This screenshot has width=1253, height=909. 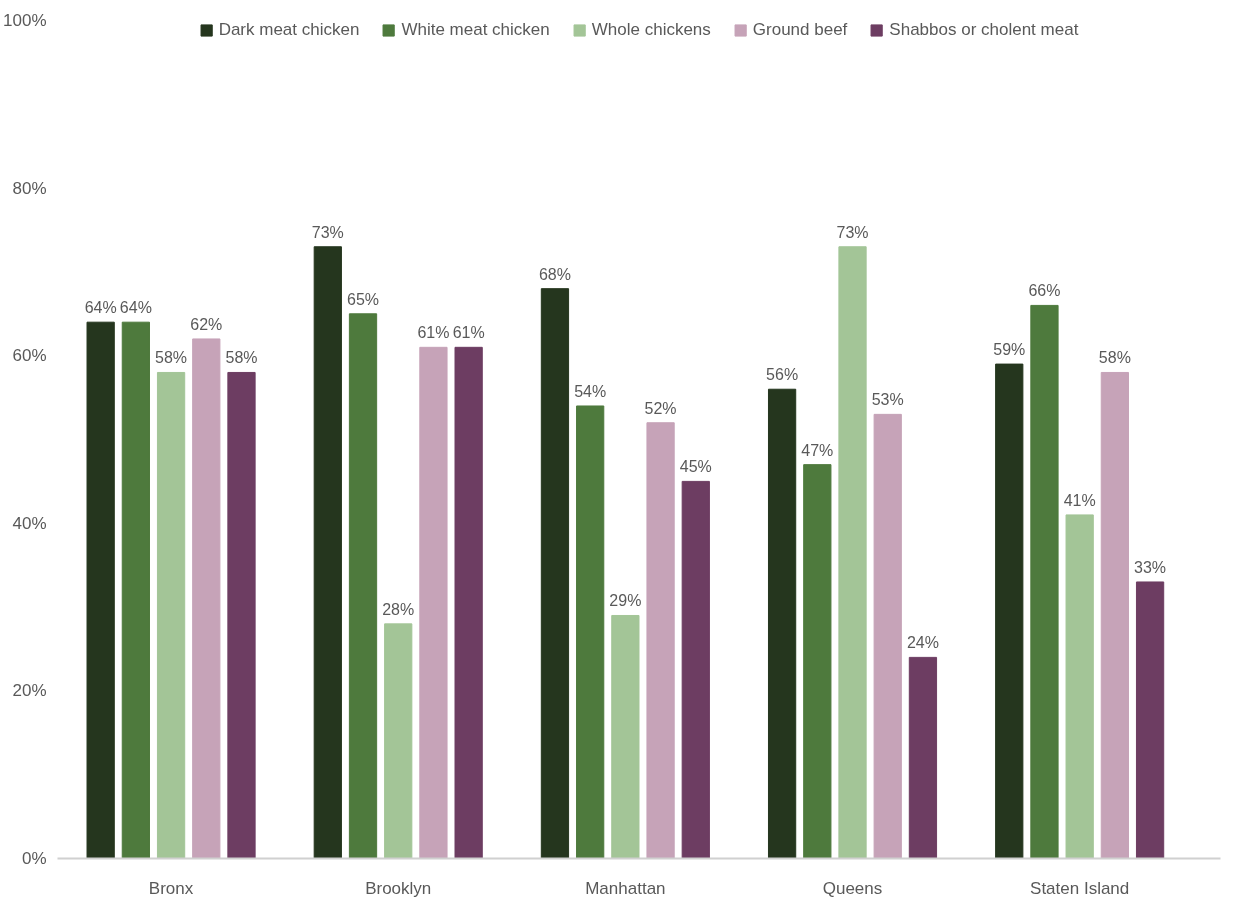 What do you see at coordinates (1044, 291) in the screenshot?
I see `data-label: 66%` at bounding box center [1044, 291].